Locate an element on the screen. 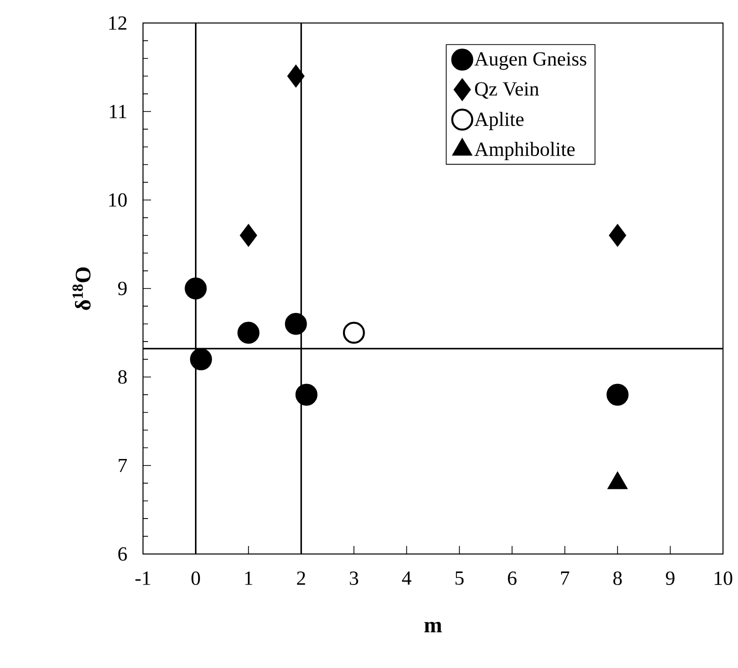 Image resolution: width=738 pixels, height=668 pixels. x-tick-label: 2 is located at coordinates (301, 578).